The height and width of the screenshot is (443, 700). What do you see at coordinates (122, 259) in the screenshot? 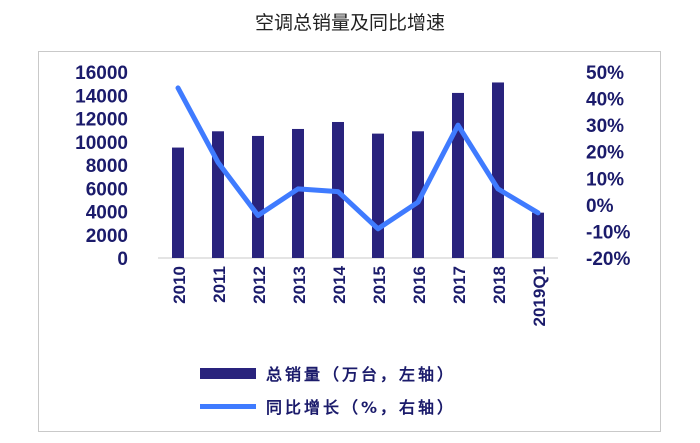
I see `y-left-tick-label: 0` at bounding box center [122, 259].